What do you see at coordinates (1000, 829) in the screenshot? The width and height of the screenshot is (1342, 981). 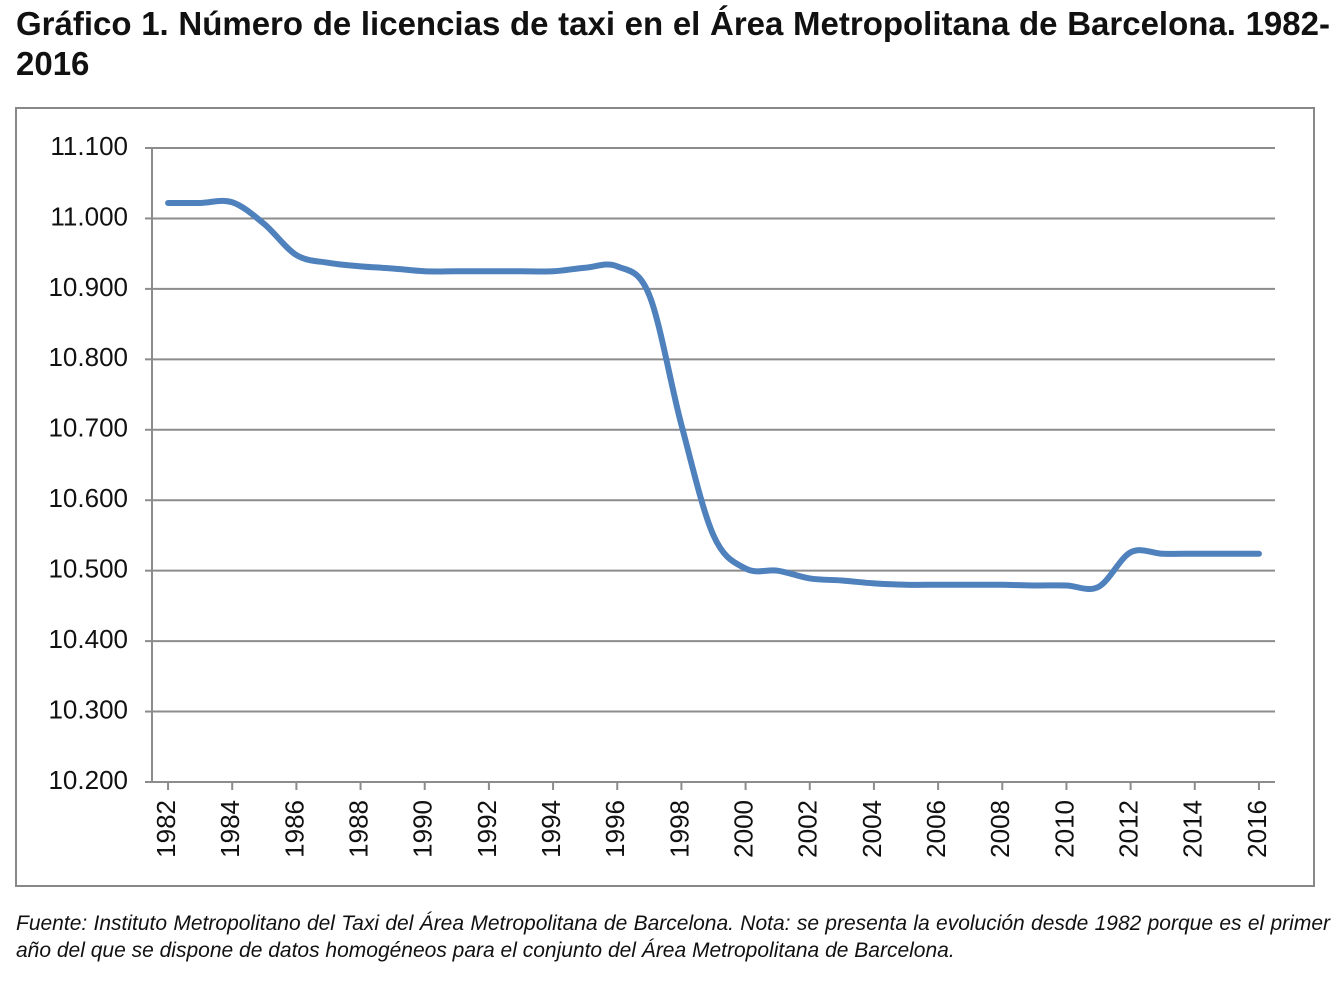 I see `x-tick-label: 2008` at bounding box center [1000, 829].